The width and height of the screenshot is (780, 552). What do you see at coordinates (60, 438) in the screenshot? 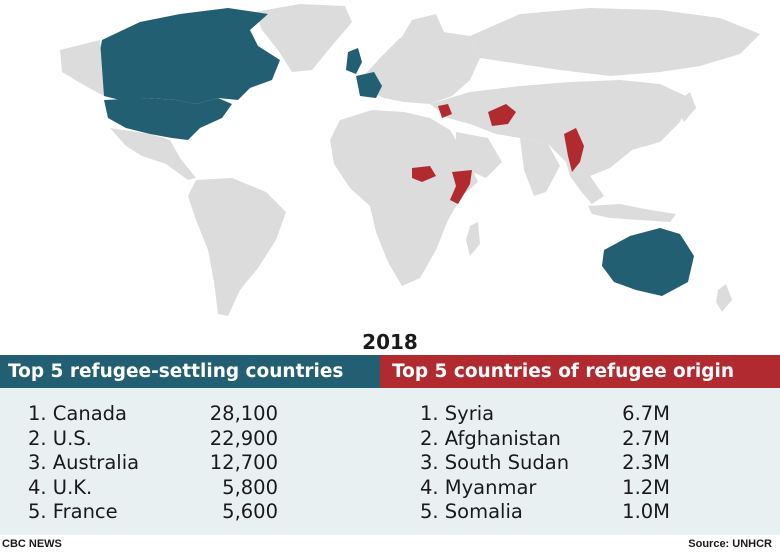
I see `country-name: 2. U.S.` at bounding box center [60, 438].